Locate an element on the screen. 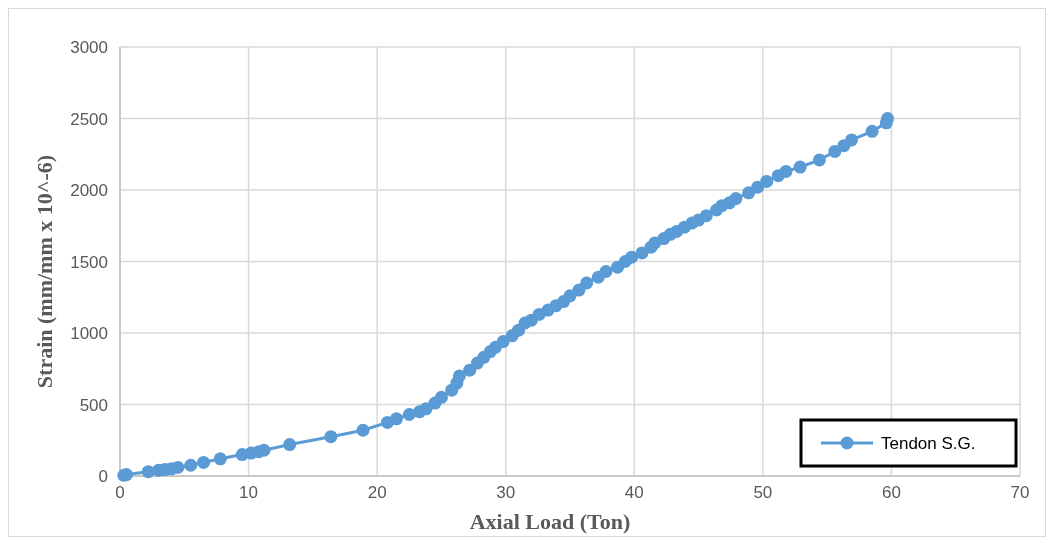 The image size is (1054, 545). x-tick-label: 50 is located at coordinates (763, 492).